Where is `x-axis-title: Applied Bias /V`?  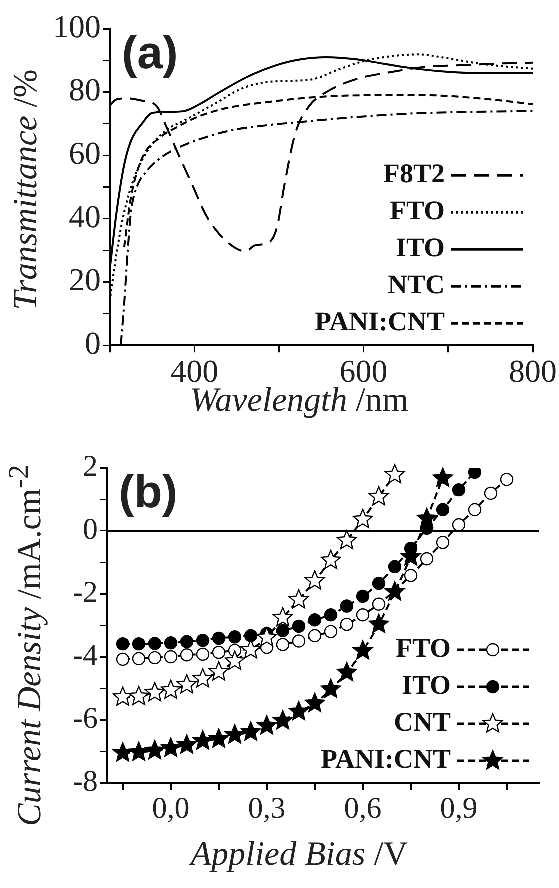
x-axis-title: Applied Bias /V is located at coordinates (299, 855).